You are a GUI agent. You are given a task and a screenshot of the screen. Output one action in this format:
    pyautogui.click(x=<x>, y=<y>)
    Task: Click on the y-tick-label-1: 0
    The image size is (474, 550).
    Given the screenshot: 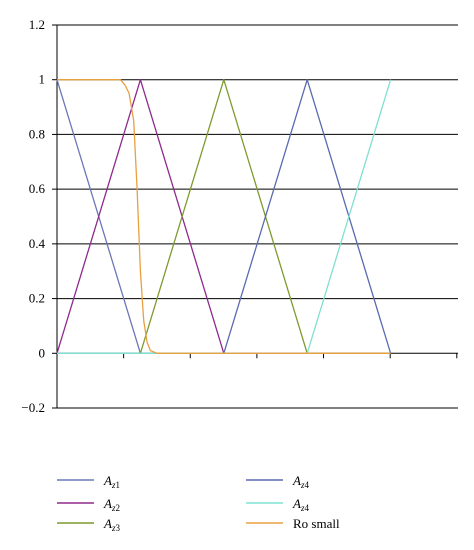 What is the action you would take?
    pyautogui.click(x=42, y=352)
    